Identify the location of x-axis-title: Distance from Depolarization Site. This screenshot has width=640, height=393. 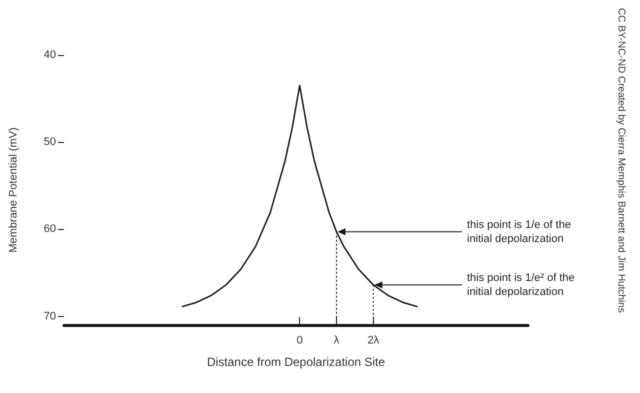
(296, 362).